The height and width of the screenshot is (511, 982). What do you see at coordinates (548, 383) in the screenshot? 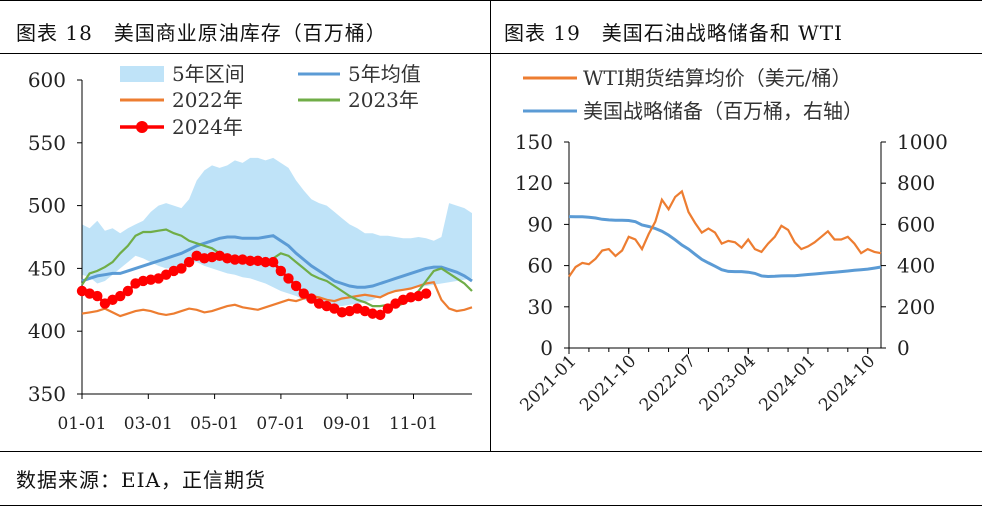
I see `x-tick-label: 2021-01` at bounding box center [548, 383].